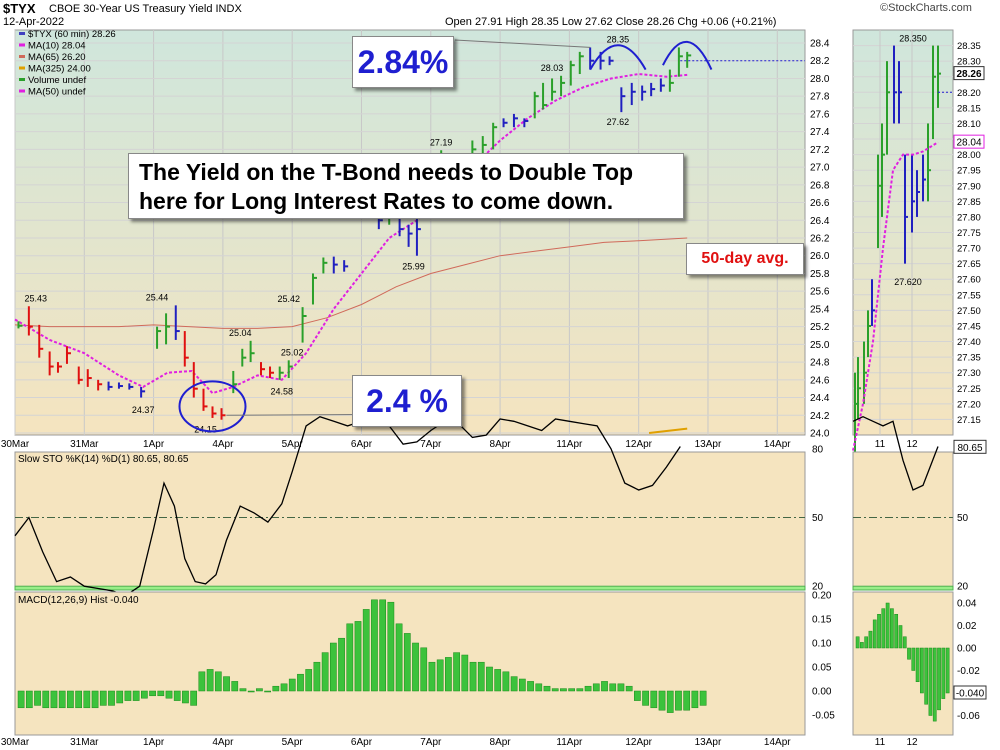  What do you see at coordinates (15, 742) in the screenshot?
I see `macd-x-tick-label: 30Mar` at bounding box center [15, 742].